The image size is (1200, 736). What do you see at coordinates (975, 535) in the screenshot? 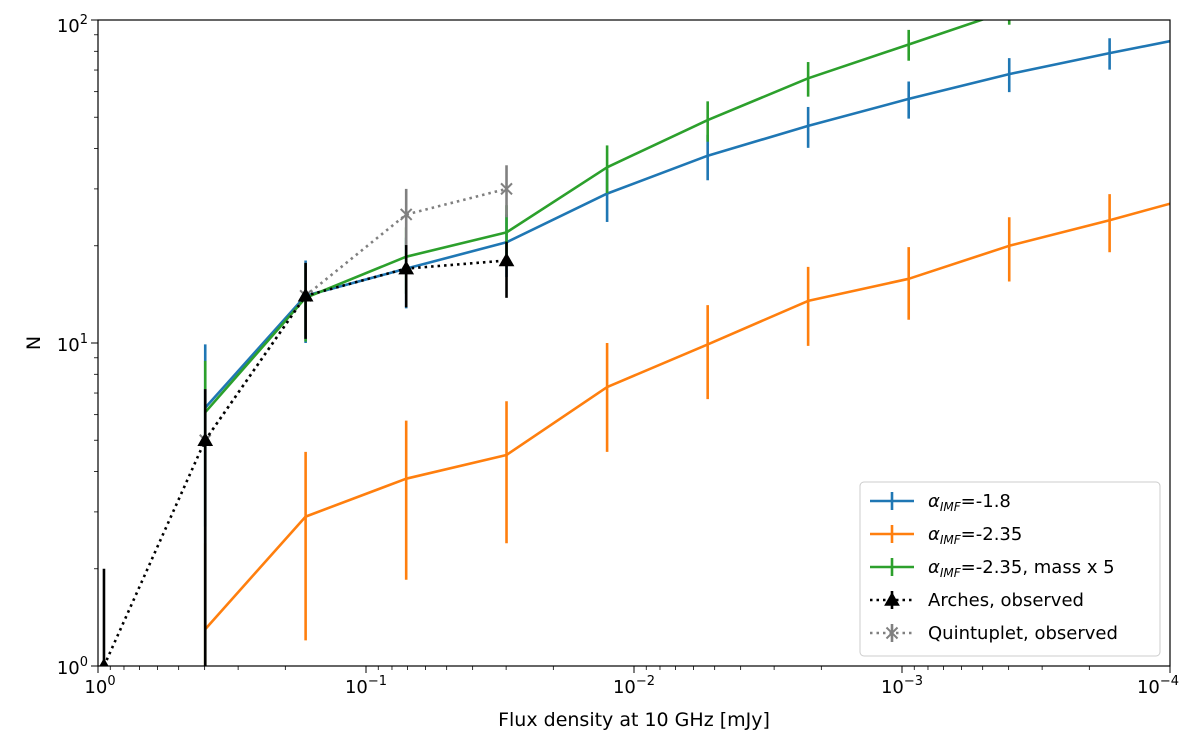
I see `legend-label: αIMF=-2.35` at bounding box center [975, 535].